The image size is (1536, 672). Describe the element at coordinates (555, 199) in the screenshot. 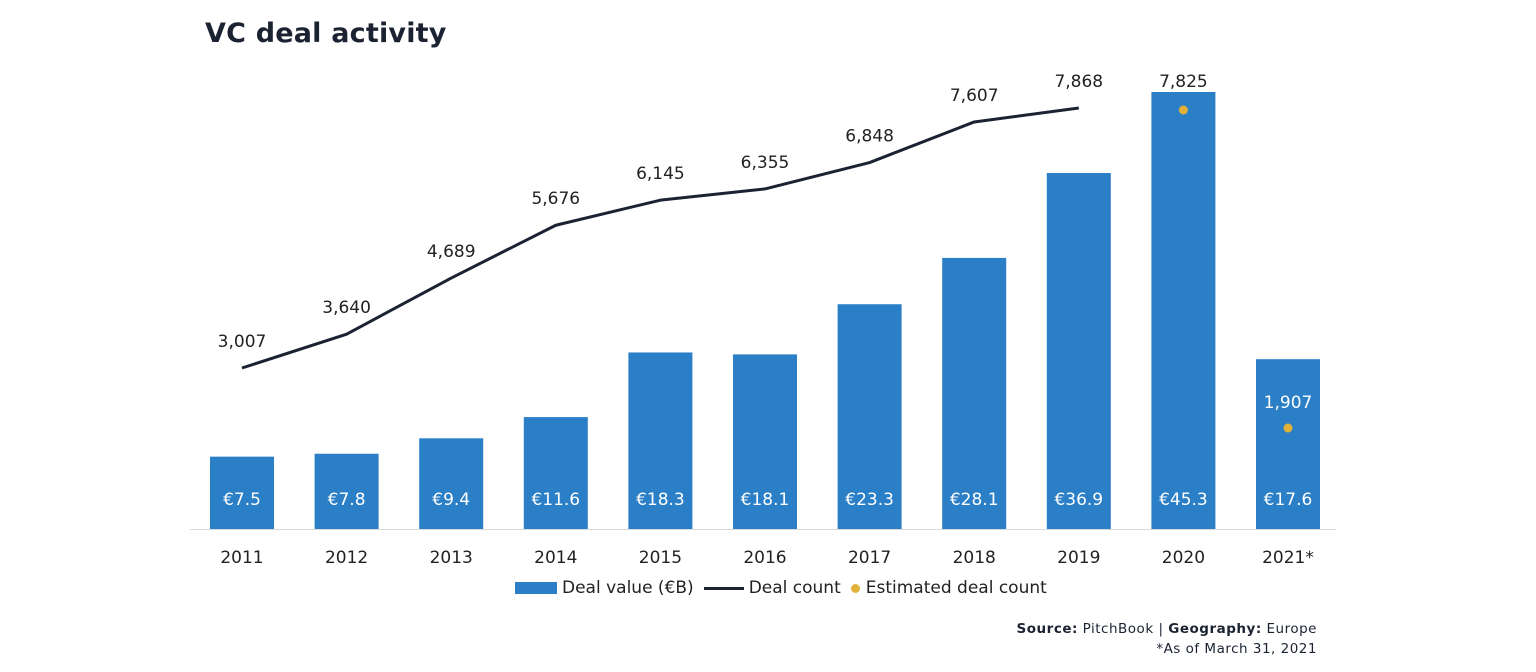

I see `deal-count-label: 5,676` at that location.